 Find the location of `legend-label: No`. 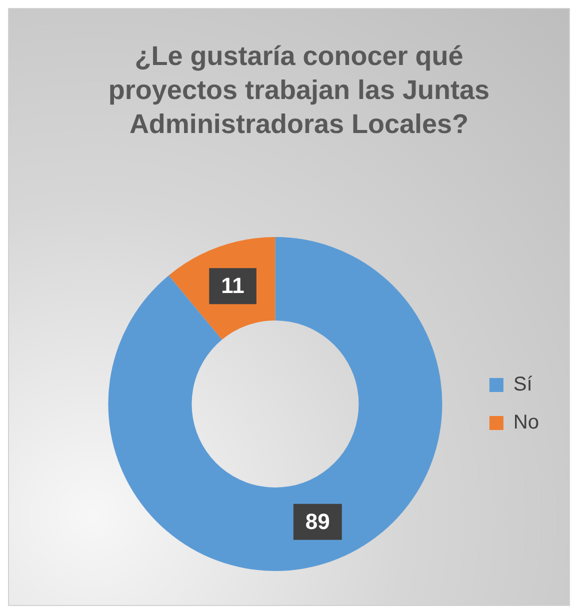

legend-label: No is located at coordinates (526, 423).